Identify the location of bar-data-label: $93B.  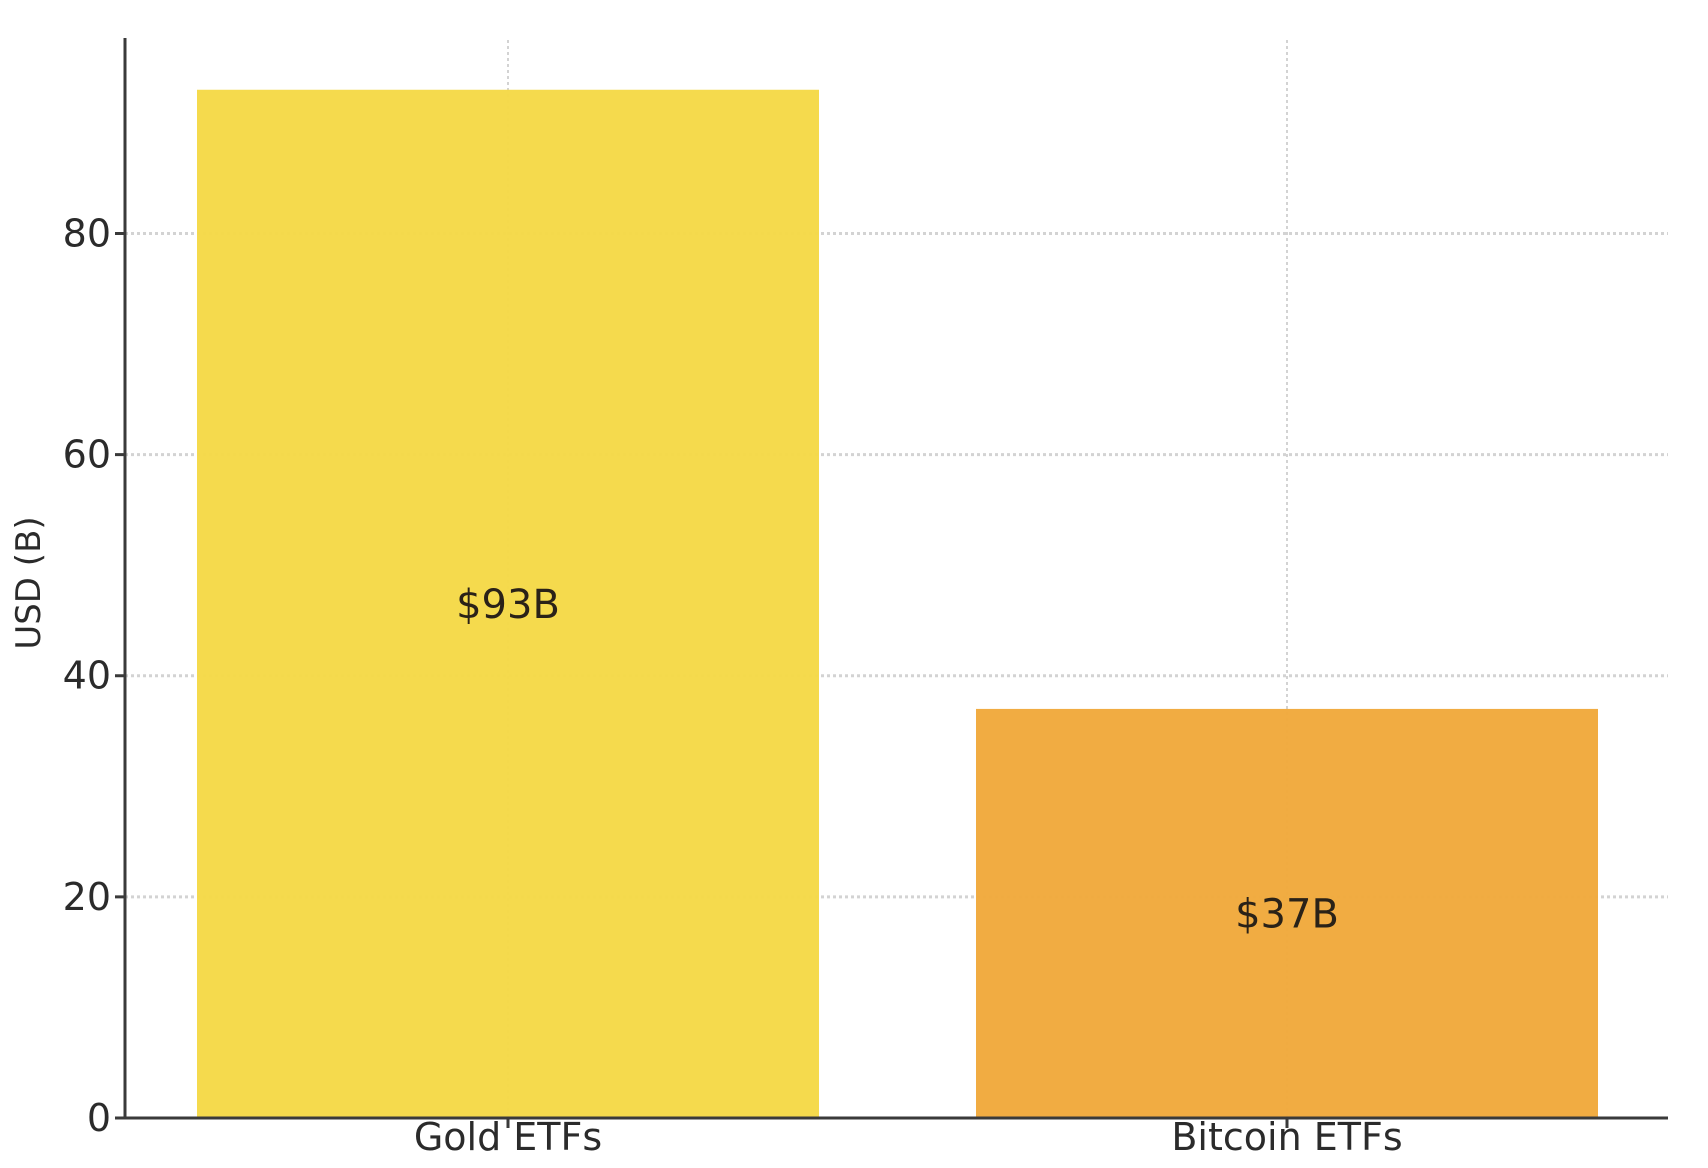
(508, 605).